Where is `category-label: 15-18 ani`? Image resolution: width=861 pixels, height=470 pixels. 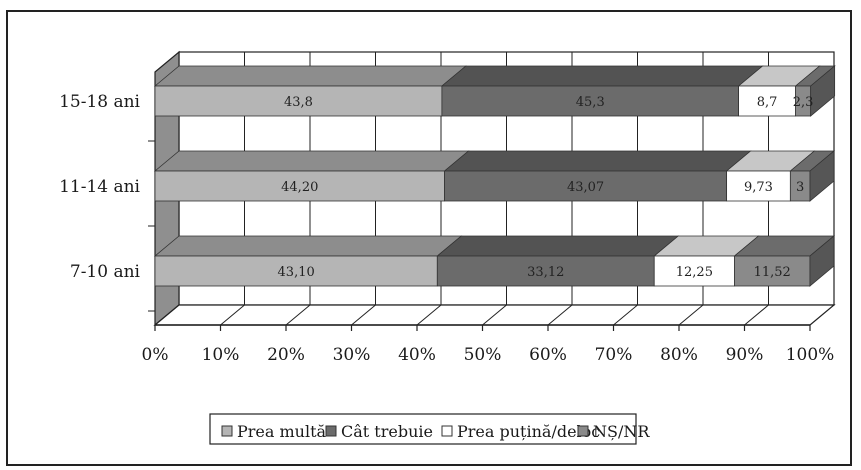
category-label: 15-18 ani is located at coordinates (99, 102).